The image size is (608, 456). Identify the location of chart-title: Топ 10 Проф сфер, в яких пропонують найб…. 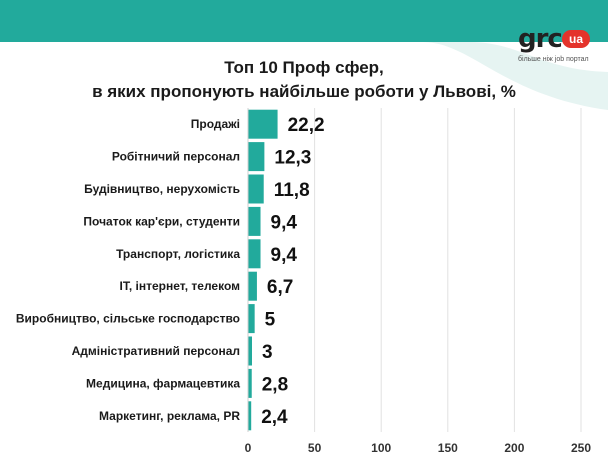
(304, 80).